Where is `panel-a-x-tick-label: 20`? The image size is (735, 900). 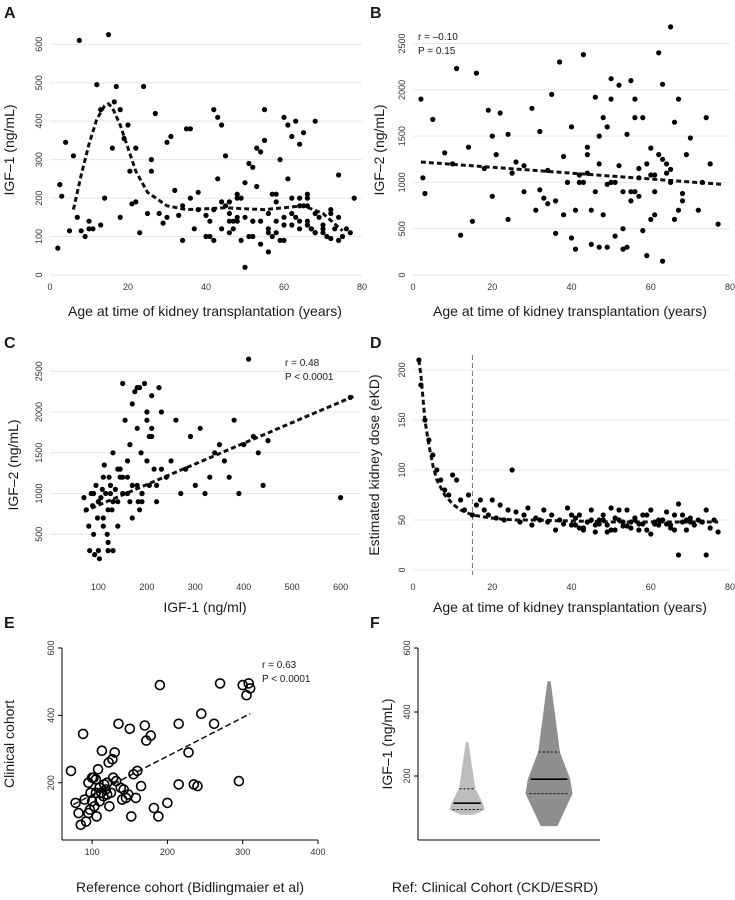
panel-a-x-tick-label: 20 is located at coordinates (128, 287).